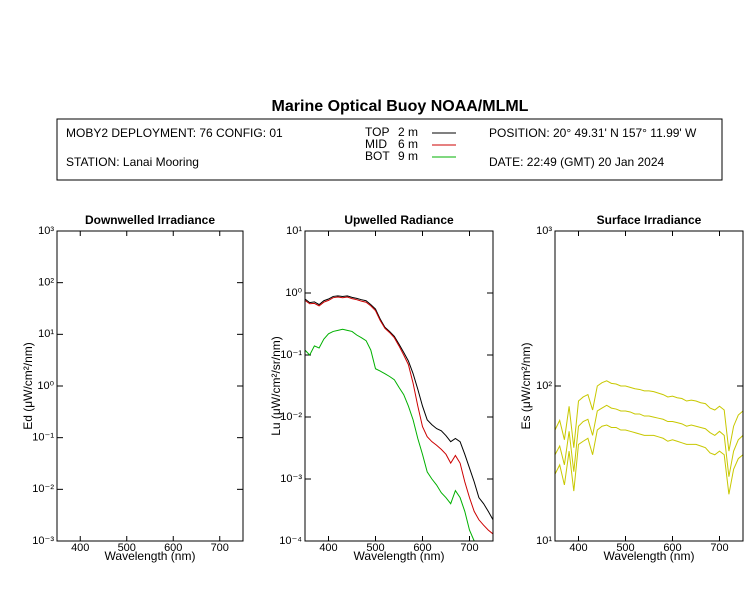 The height and width of the screenshot is (600, 750). Describe the element at coordinates (400, 106) in the screenshot. I see `page-title: Marine Optical Buoy NOAA/MLML` at that location.